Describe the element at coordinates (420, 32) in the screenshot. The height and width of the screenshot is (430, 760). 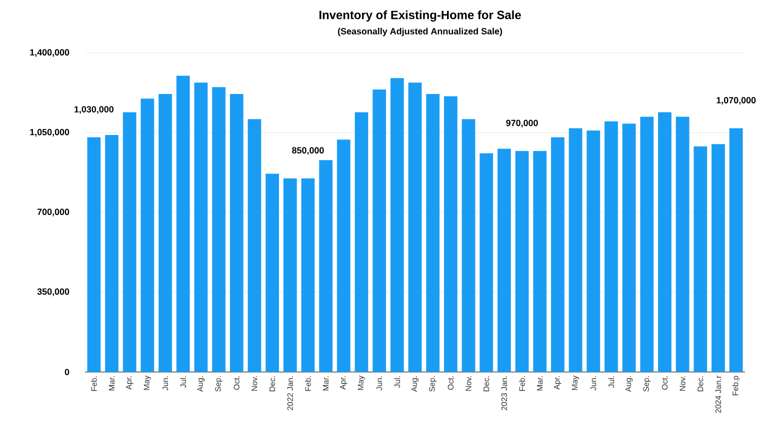
I see `chart-subtitle: (Seasonally Adjusted Annualized Sale)` at that location.